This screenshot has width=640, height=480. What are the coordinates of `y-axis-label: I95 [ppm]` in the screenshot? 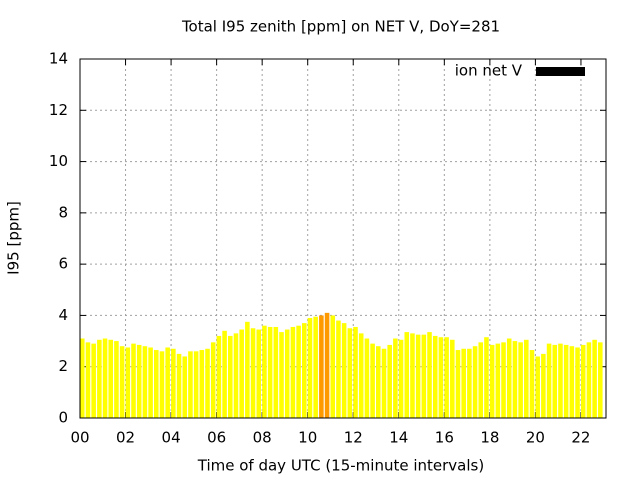 It's located at (14, 238).